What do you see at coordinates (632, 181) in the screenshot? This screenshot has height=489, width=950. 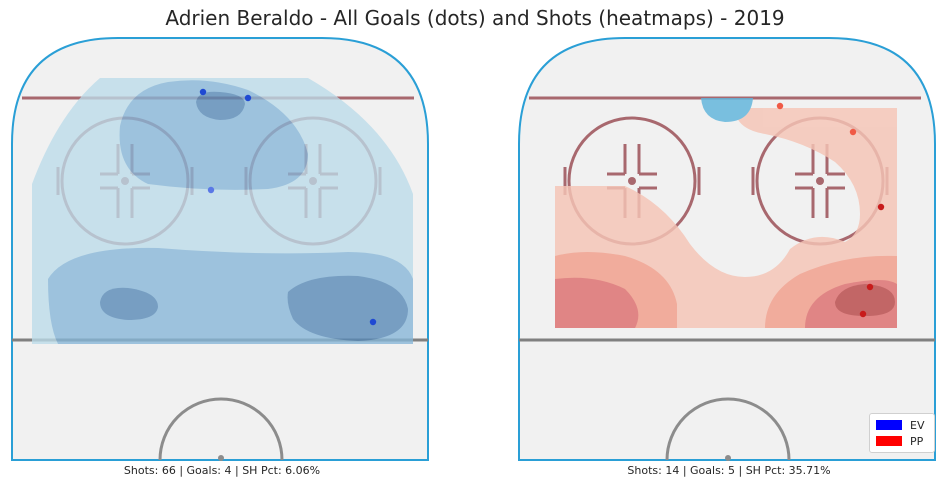 I see `left-faceoff-dot` at bounding box center [632, 181].